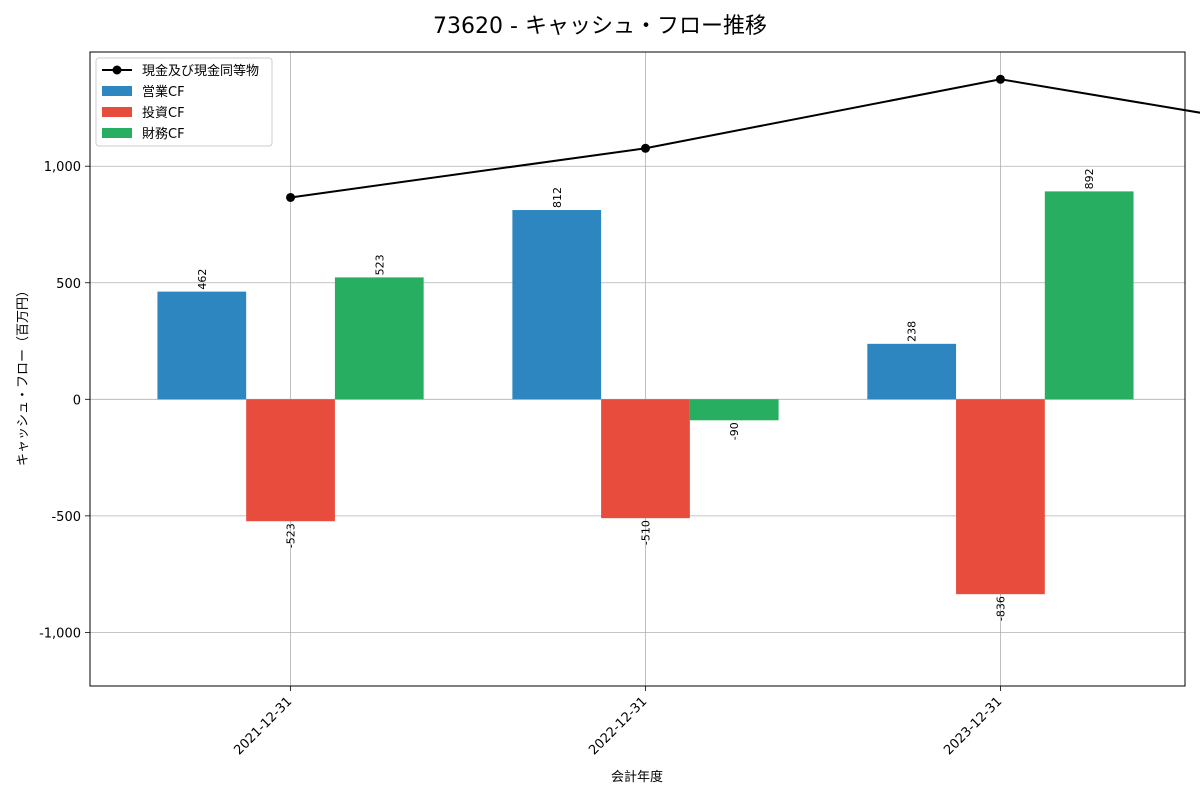 This screenshot has width=1200, height=800. I want to click on legend-label: 財務CF, so click(163, 134).